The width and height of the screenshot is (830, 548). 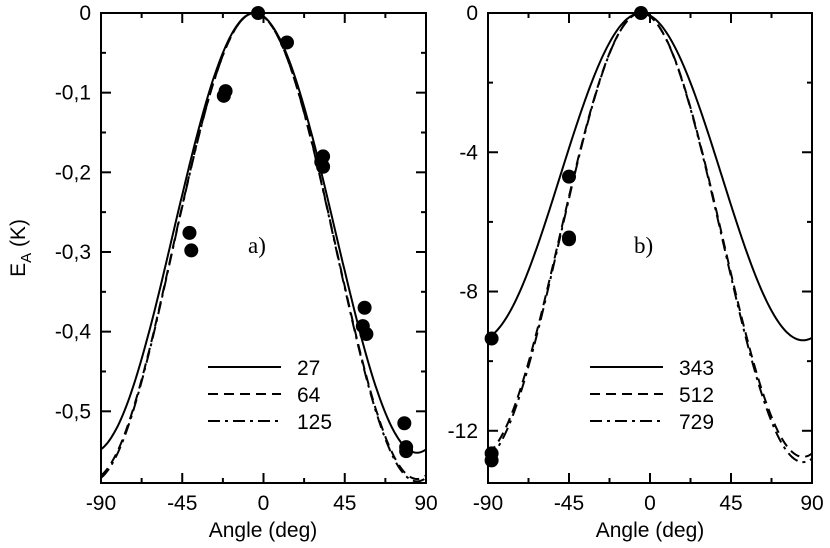 What do you see at coordinates (18, 270) in the screenshot?
I see `y-axis-title-main: E` at bounding box center [18, 270].